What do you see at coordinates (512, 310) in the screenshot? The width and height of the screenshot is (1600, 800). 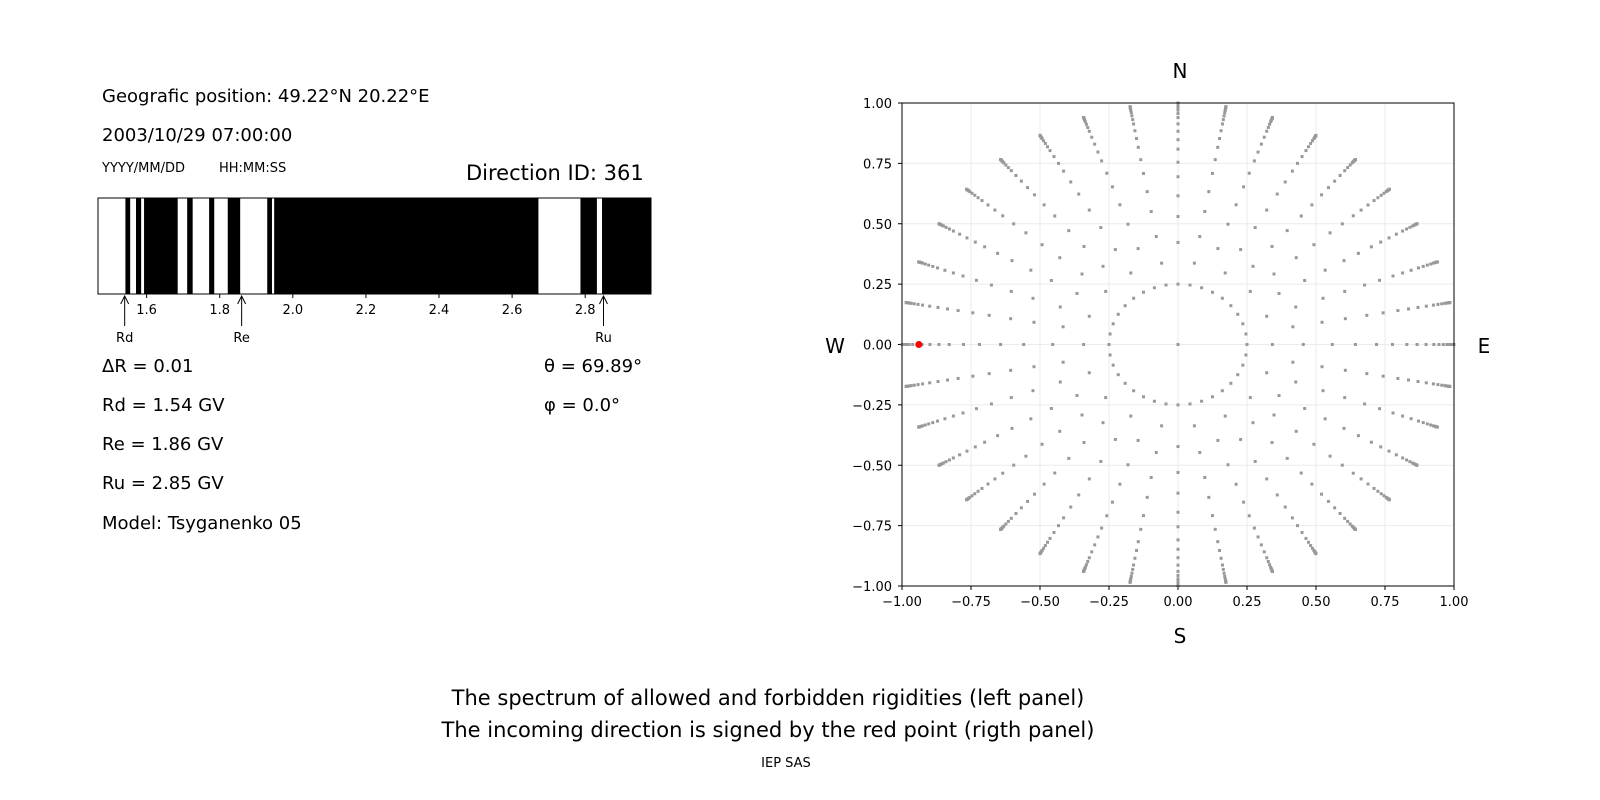 I see `x-tick-label: 2.6` at bounding box center [512, 310].